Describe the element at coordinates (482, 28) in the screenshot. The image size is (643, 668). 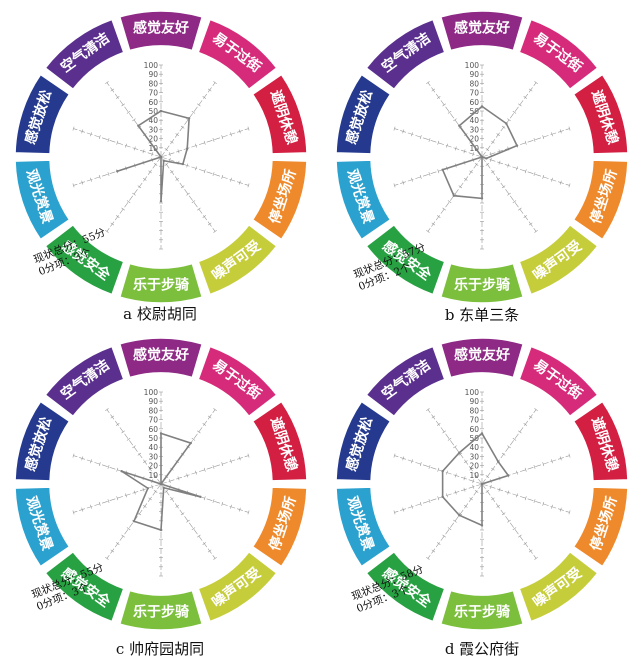
I see `category-label: 感觉友好` at that location.